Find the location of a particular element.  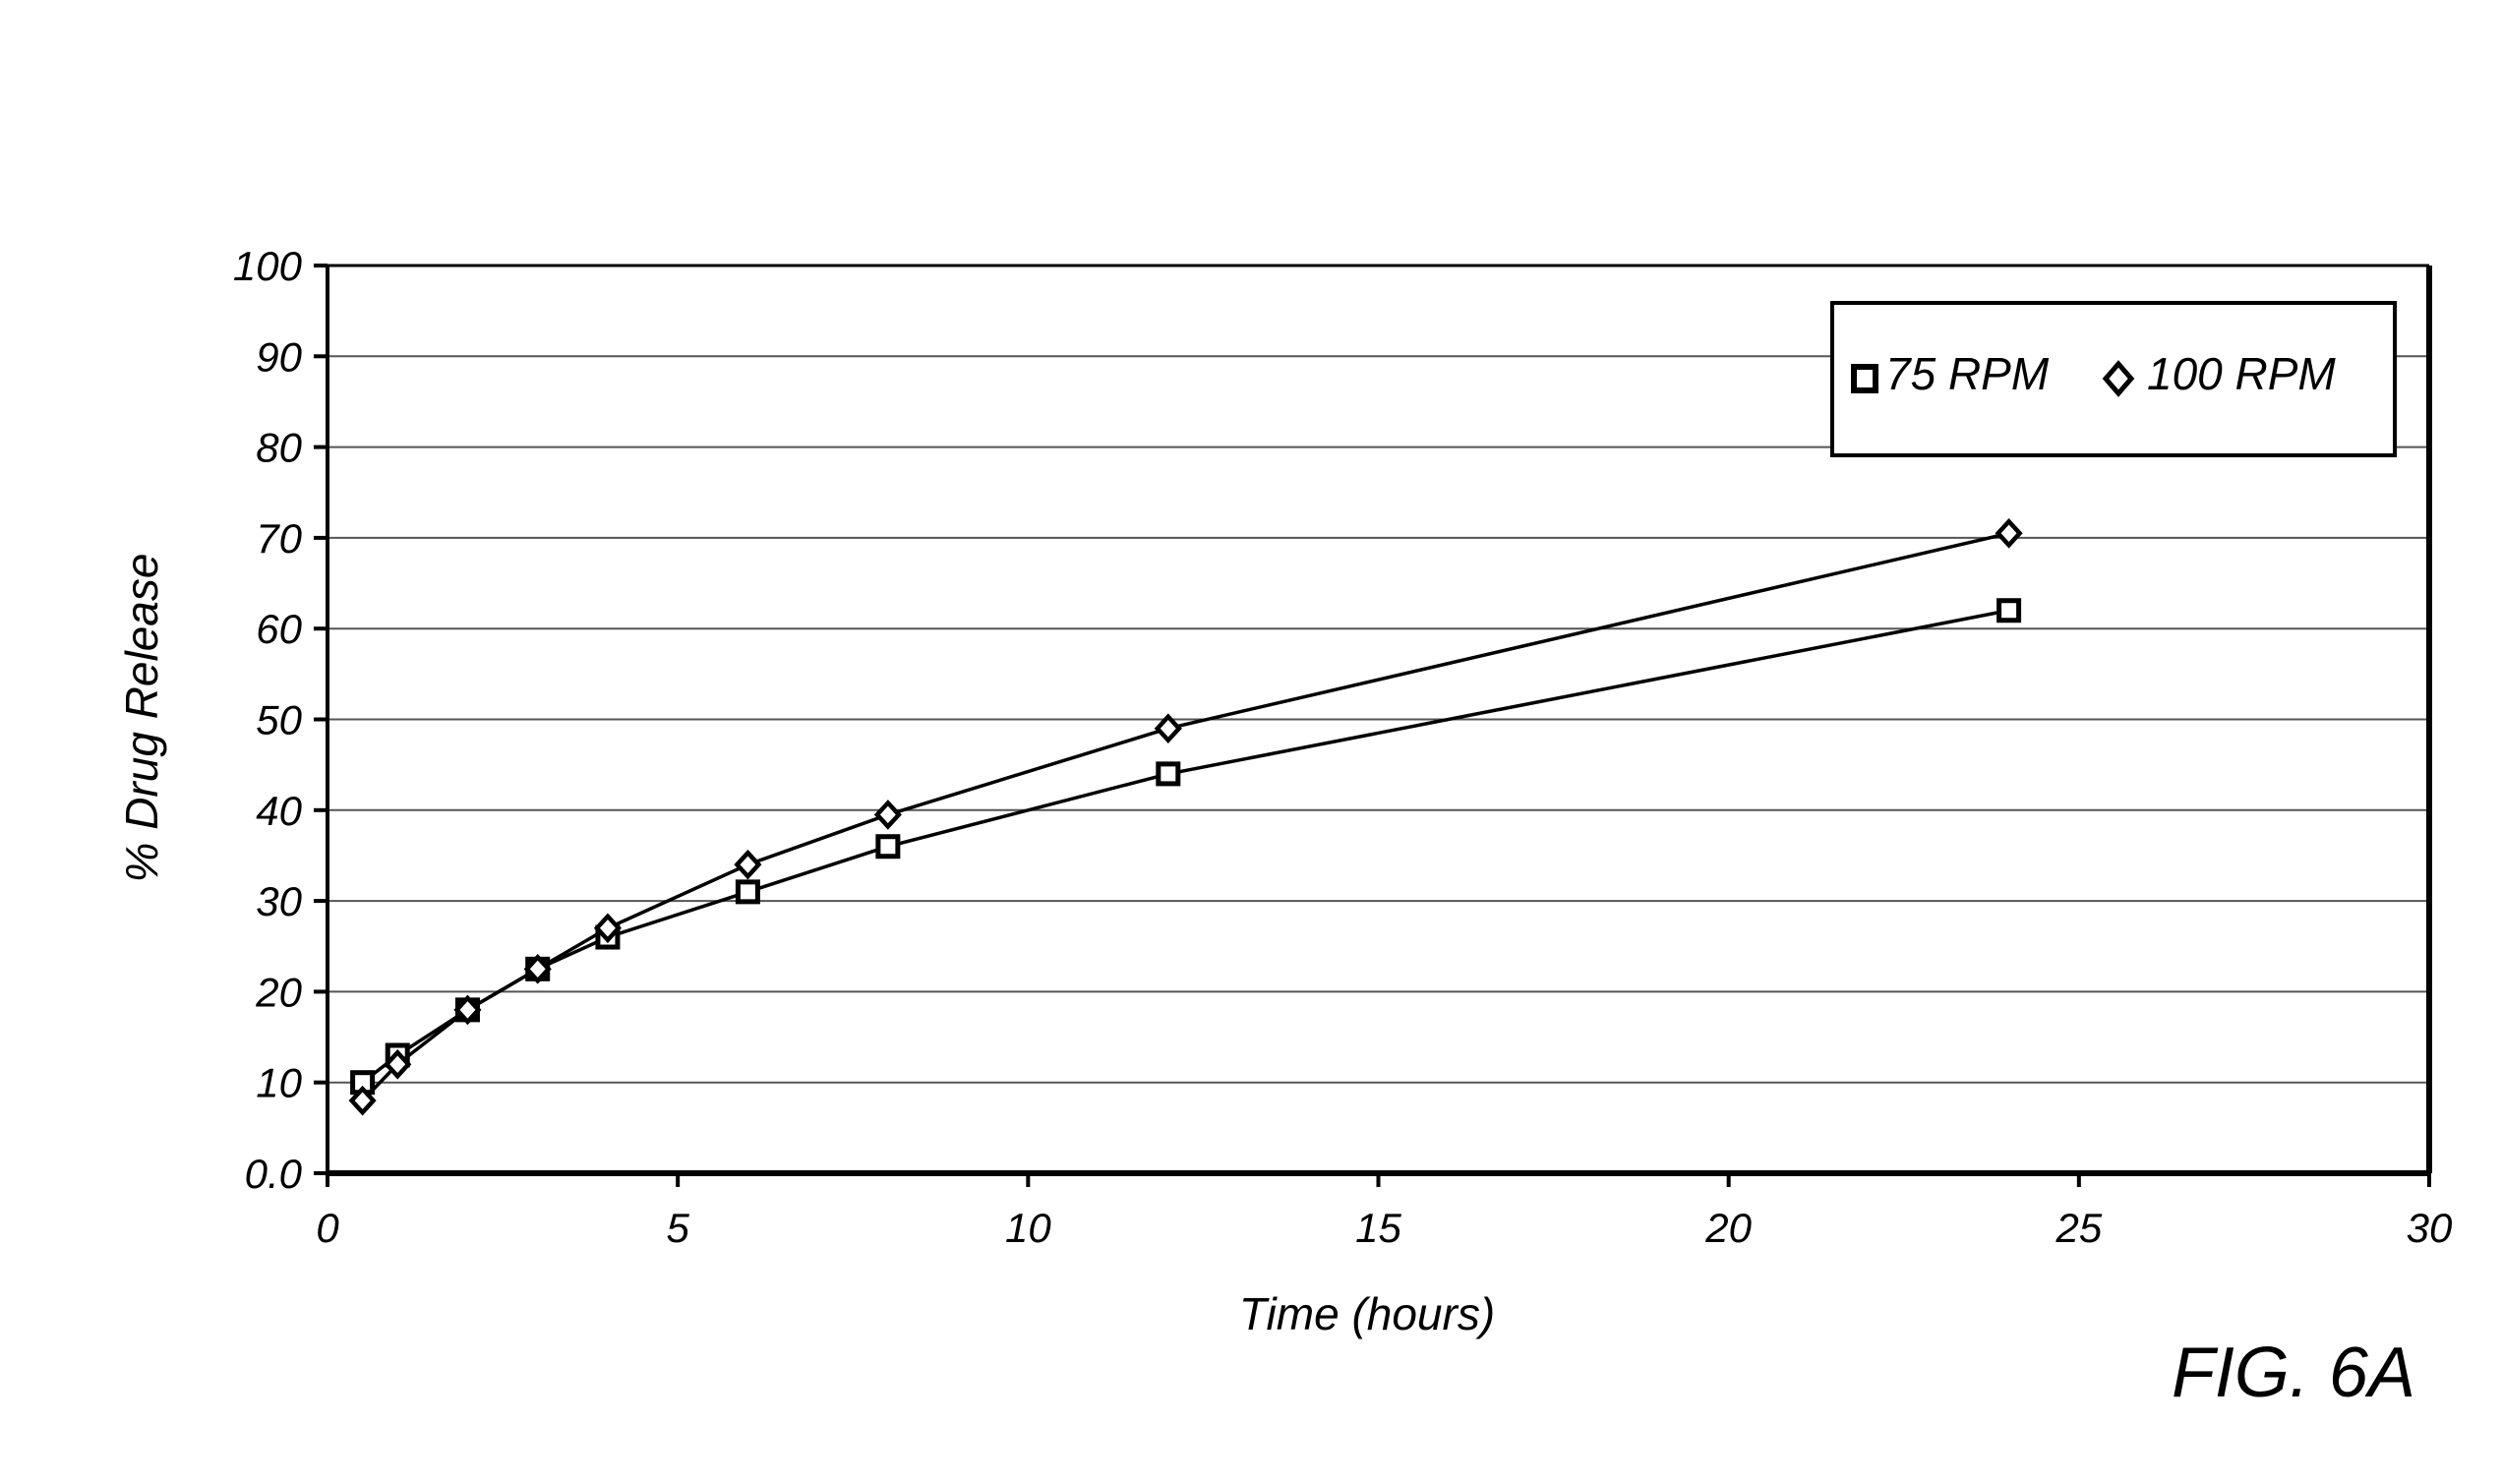

y-tick-label: 90 is located at coordinates (279, 356).